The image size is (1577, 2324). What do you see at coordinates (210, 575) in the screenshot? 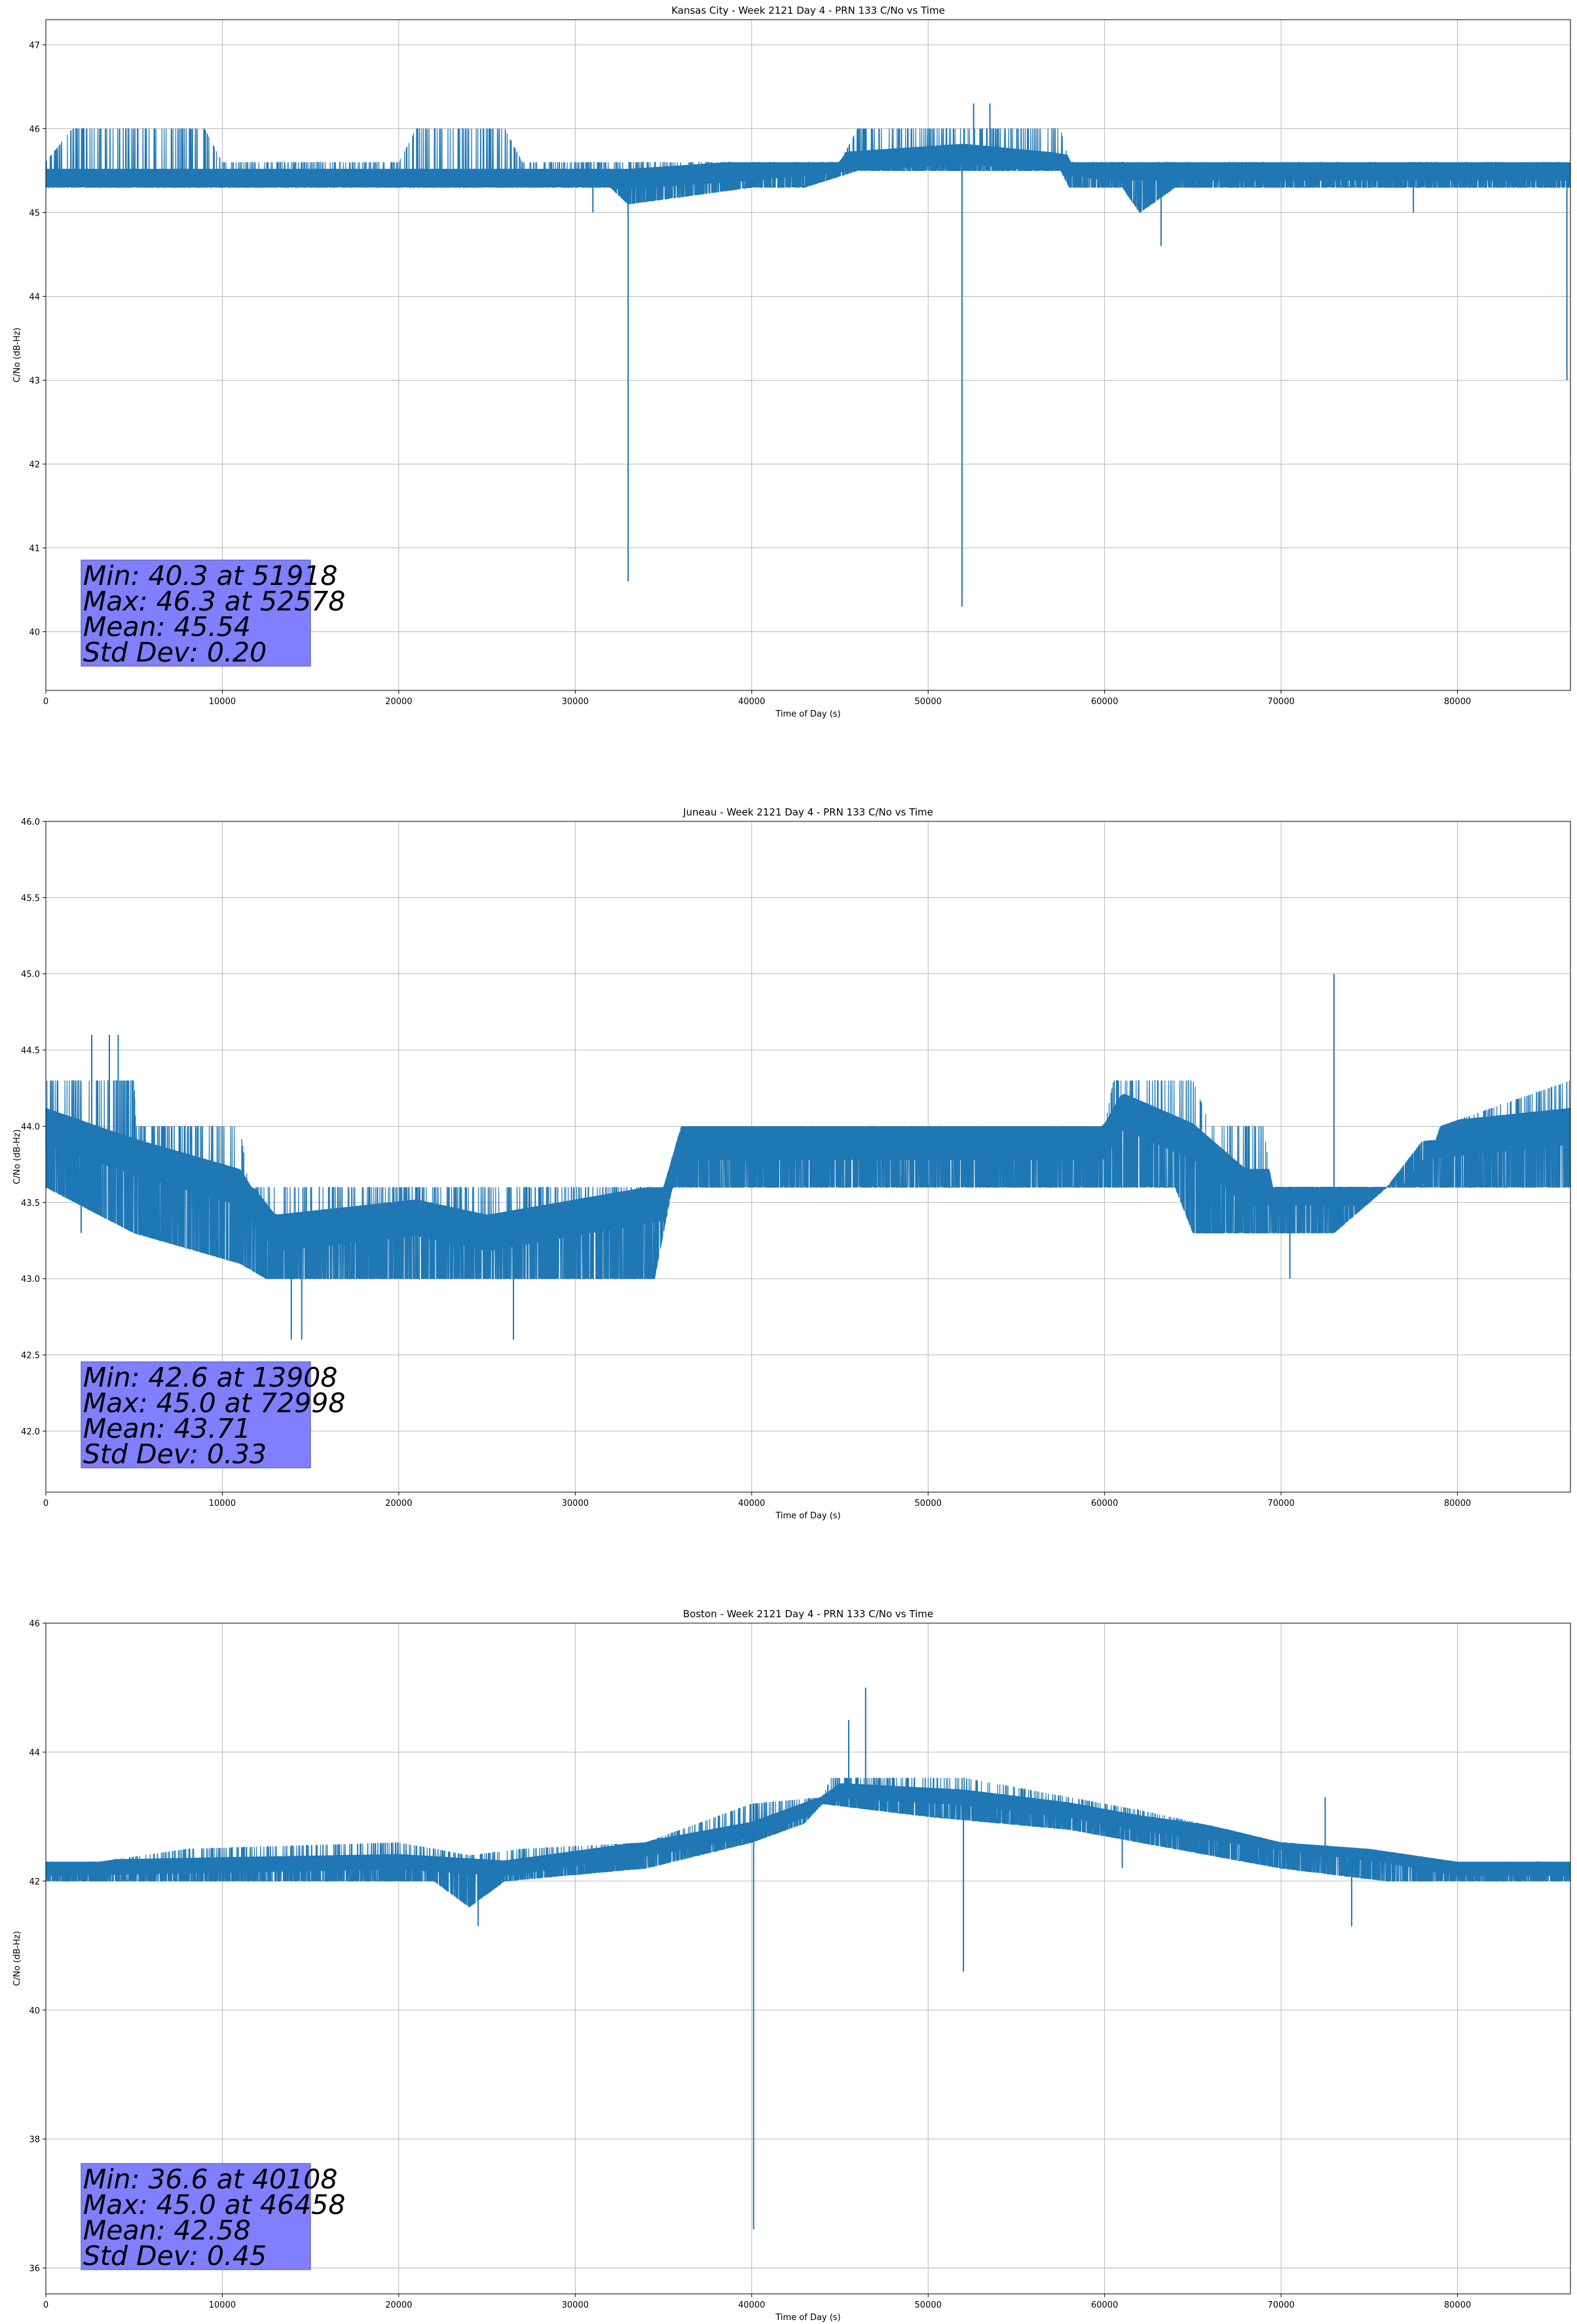
I see `kansas-city-stats-line: Min: 40.3 at 51918` at bounding box center [210, 575].